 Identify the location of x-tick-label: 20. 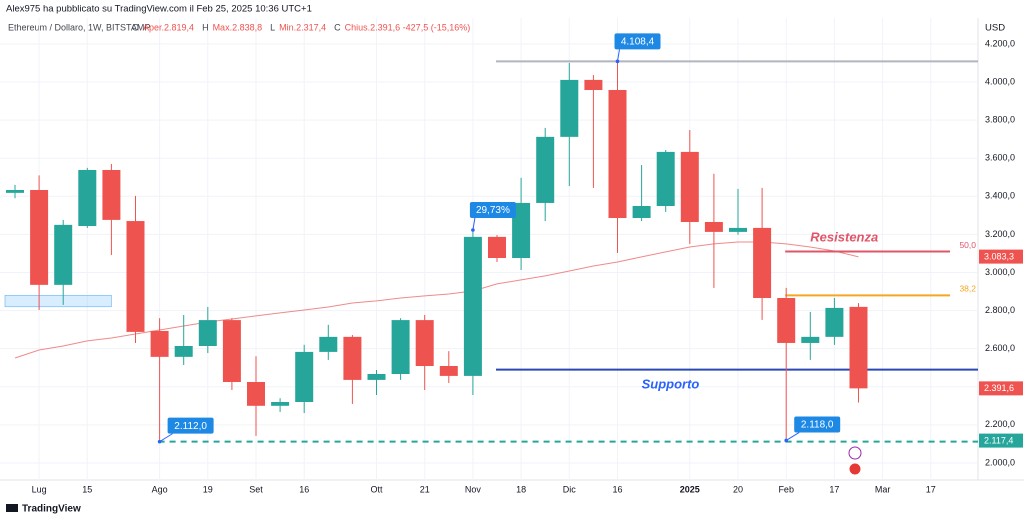
(738, 489).